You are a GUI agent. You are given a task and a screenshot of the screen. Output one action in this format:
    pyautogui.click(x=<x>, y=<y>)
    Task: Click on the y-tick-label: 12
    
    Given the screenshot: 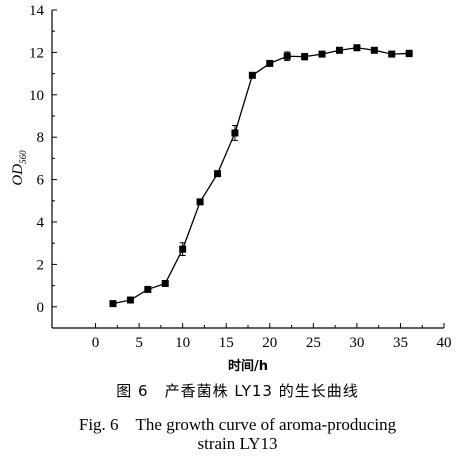 What is the action you would take?
    pyautogui.click(x=36, y=53)
    